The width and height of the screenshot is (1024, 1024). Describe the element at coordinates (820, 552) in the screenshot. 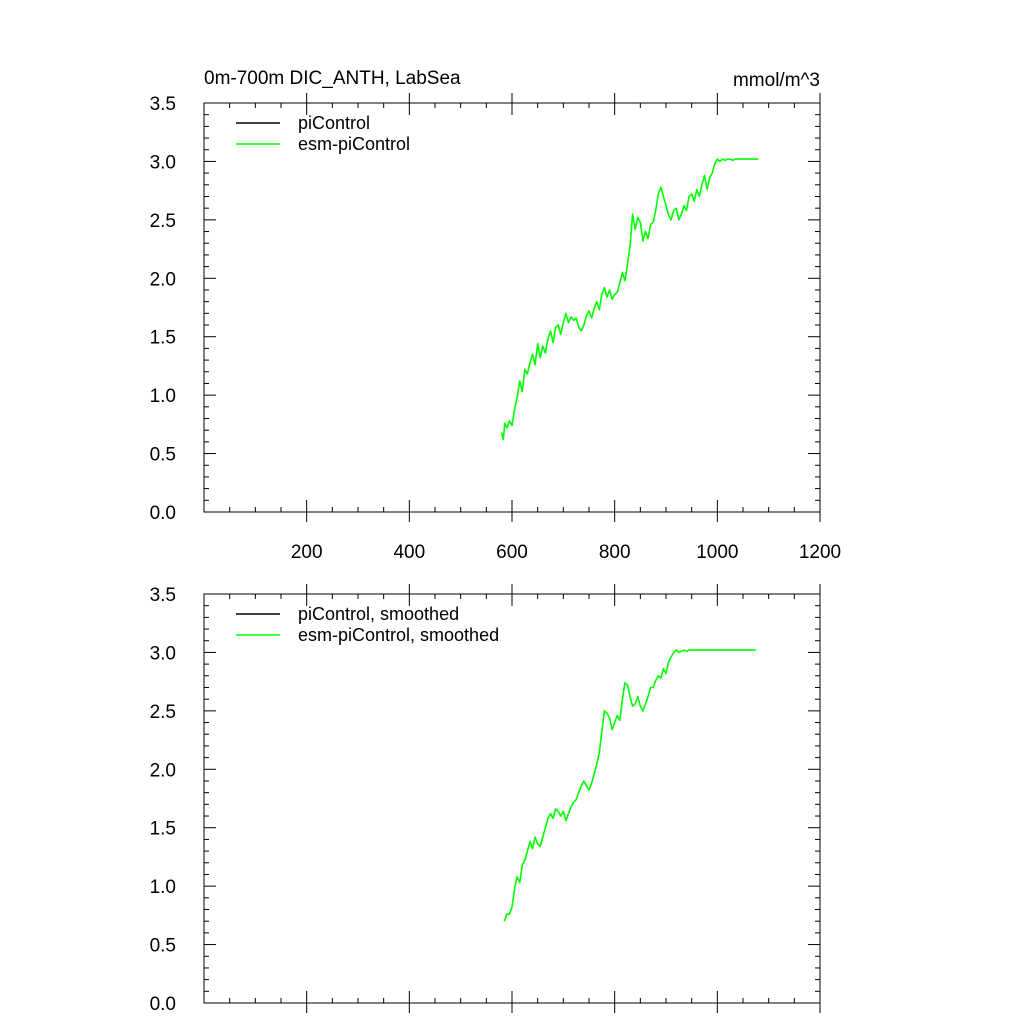

I see `x-tick-label: 1200` at that location.